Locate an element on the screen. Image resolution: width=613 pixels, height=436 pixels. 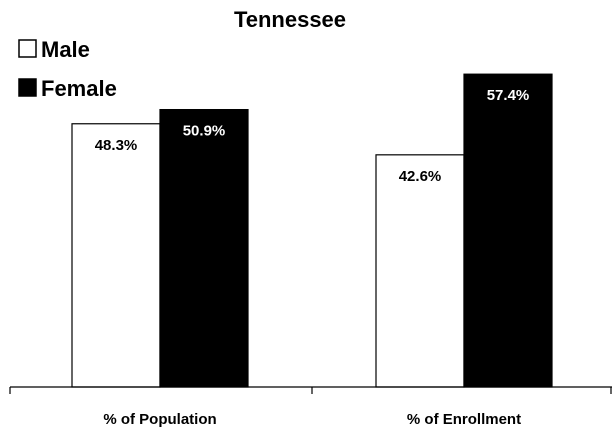
data-label-male-0: 48.3% is located at coordinates (116, 145).